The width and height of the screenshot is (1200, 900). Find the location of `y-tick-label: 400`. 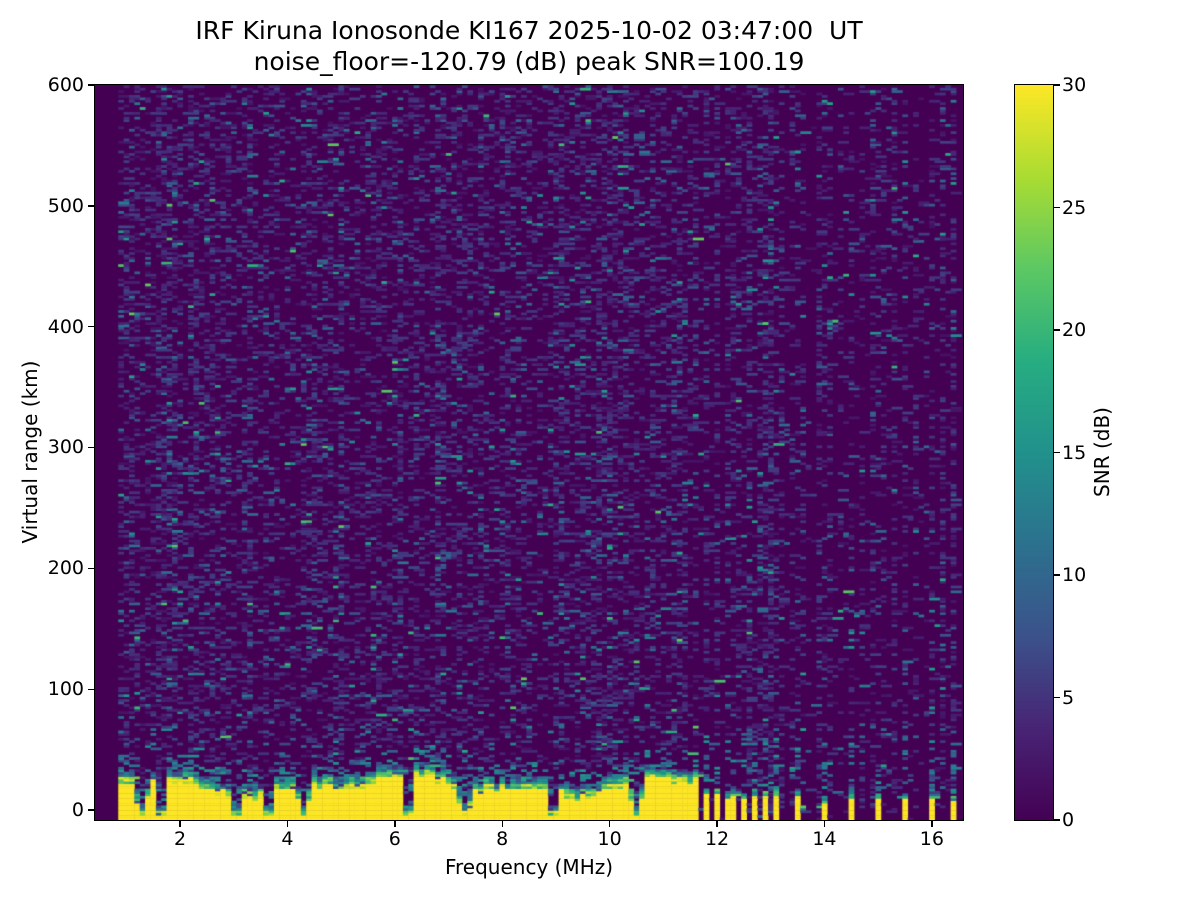

y-tick-label: 400 is located at coordinates (65, 326).